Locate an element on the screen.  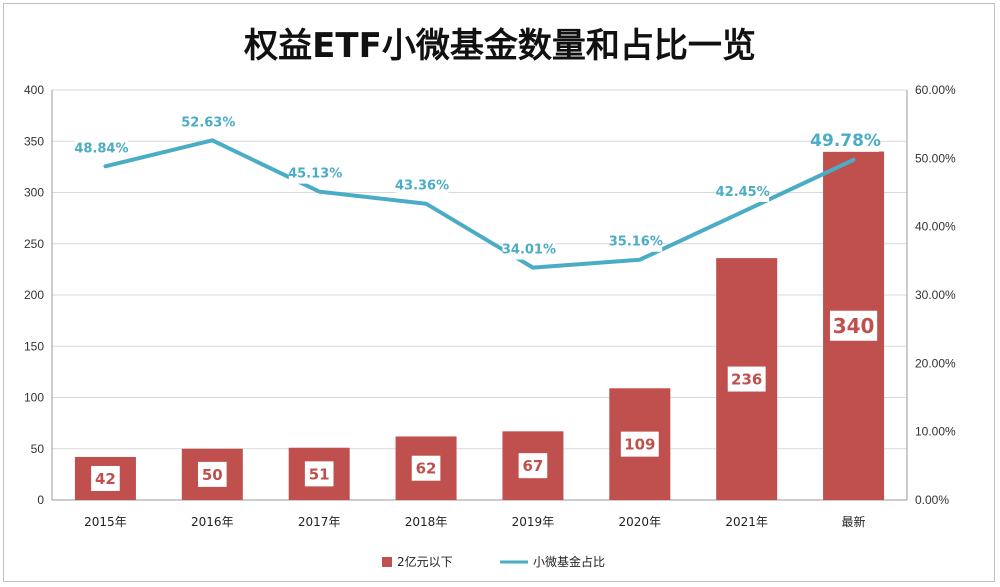
y-left-tick-label: 50 is located at coordinates (38, 449).